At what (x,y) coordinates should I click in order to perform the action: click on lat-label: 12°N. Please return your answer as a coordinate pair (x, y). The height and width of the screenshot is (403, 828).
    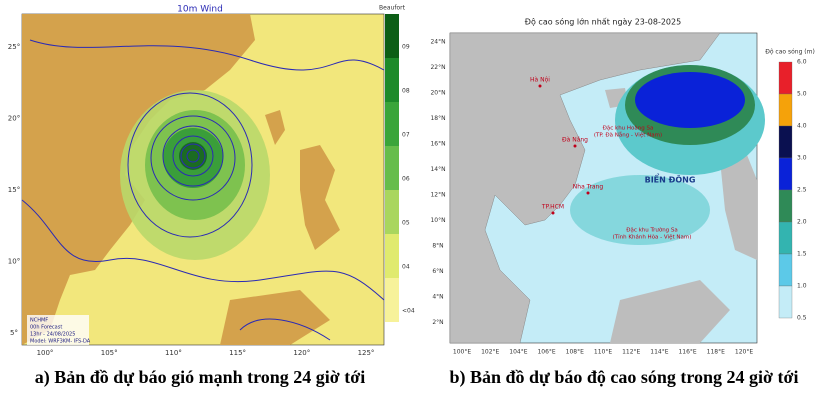
    Looking at the image, I should click on (437, 195).